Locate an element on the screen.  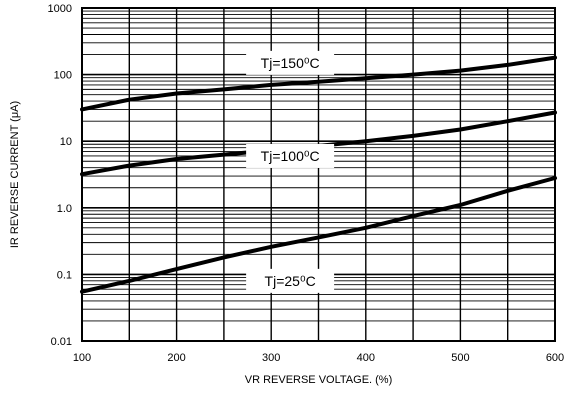
series-line is located at coordinates (318, 83).